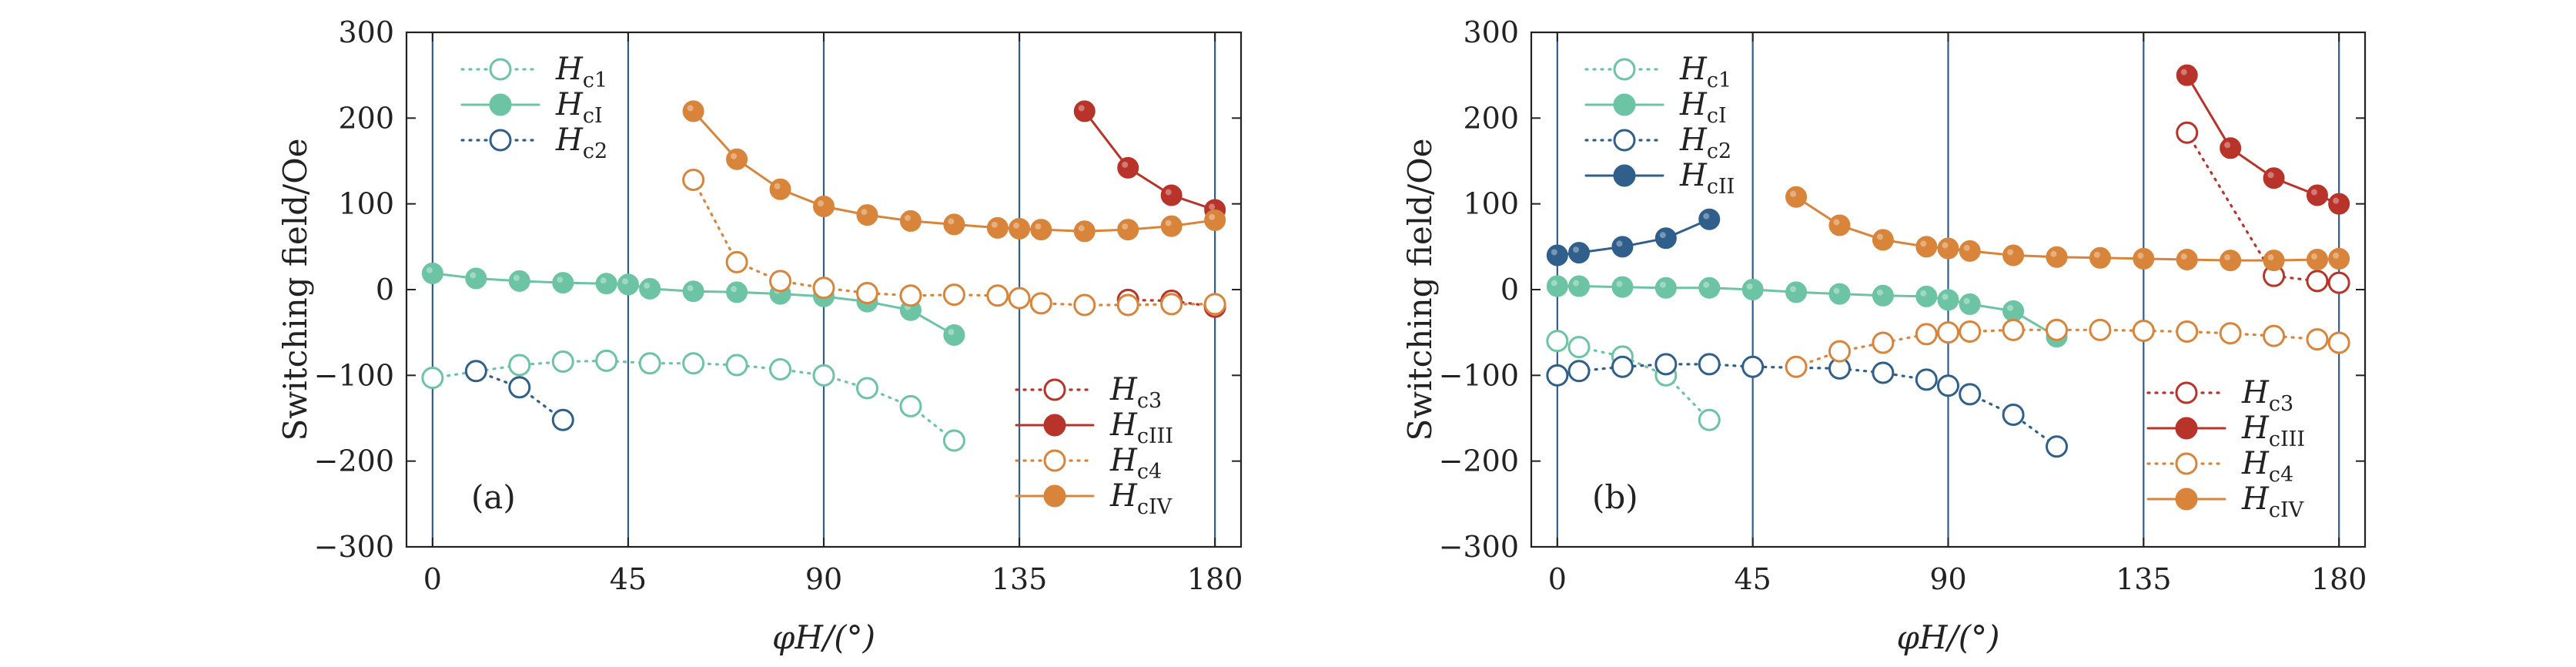 This screenshot has height=667, width=2576. I want to click on x-tick-label: 45, so click(628, 579).